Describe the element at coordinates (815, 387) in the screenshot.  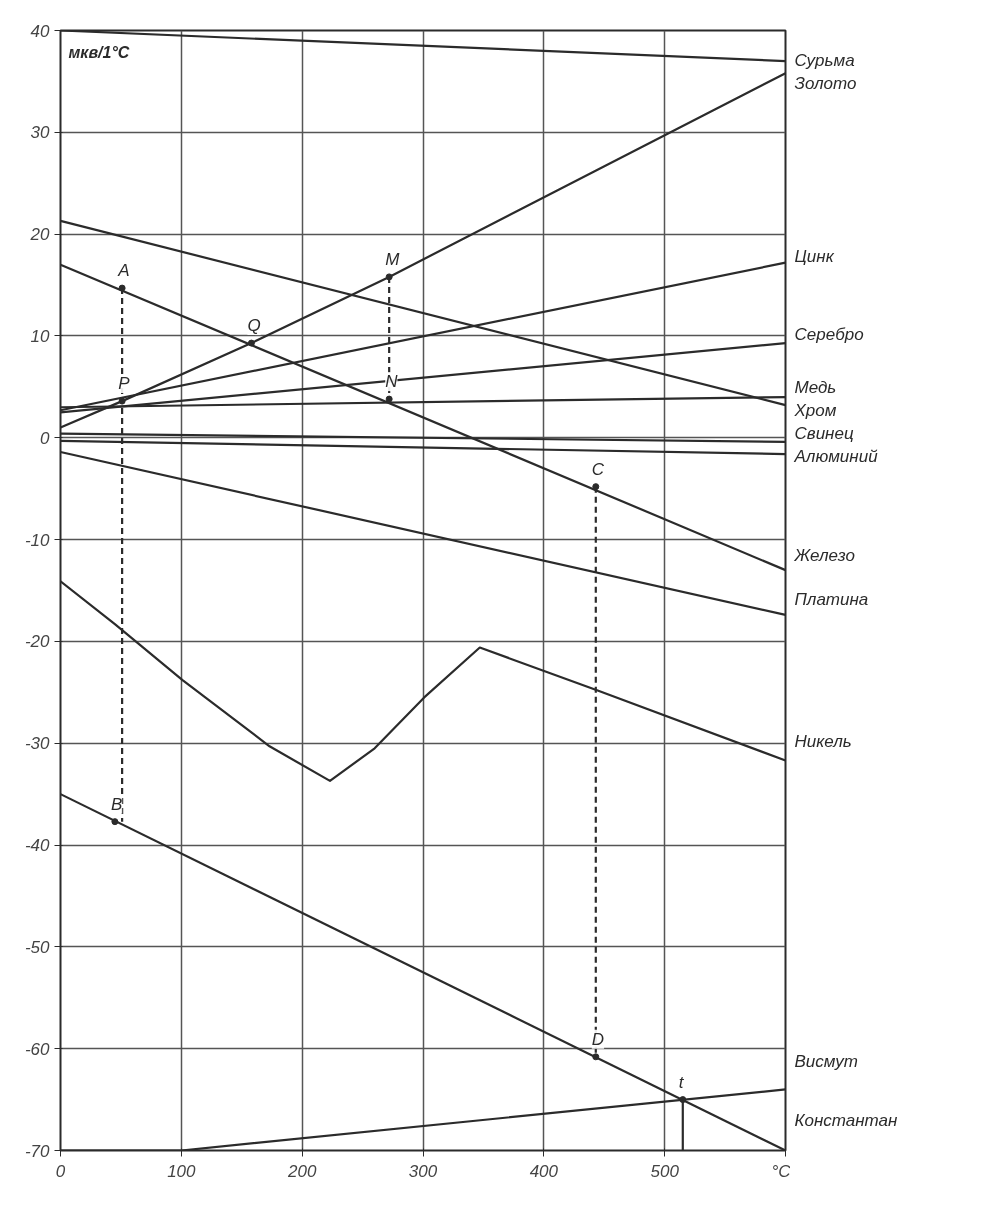
I see `series-label: Медь` at that location.